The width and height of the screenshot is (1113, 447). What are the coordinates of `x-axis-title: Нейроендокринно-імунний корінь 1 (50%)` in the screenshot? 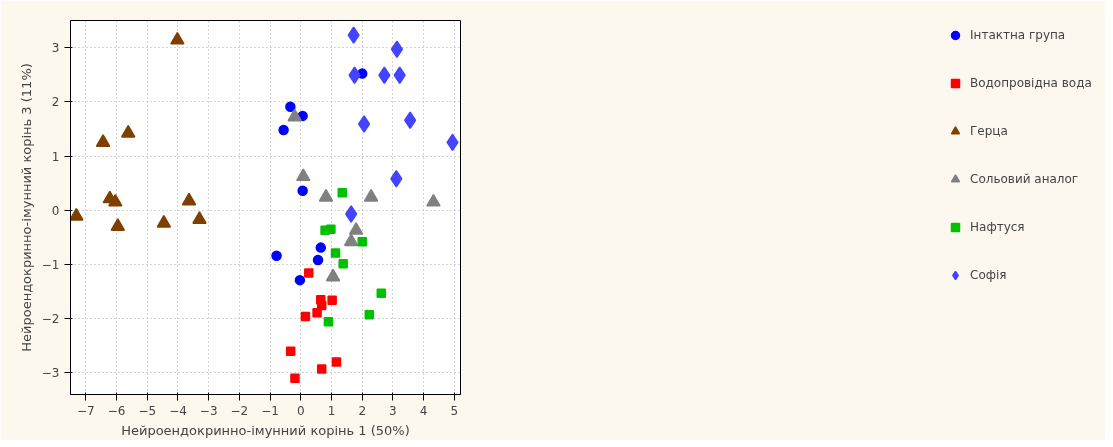 It's located at (265, 430).